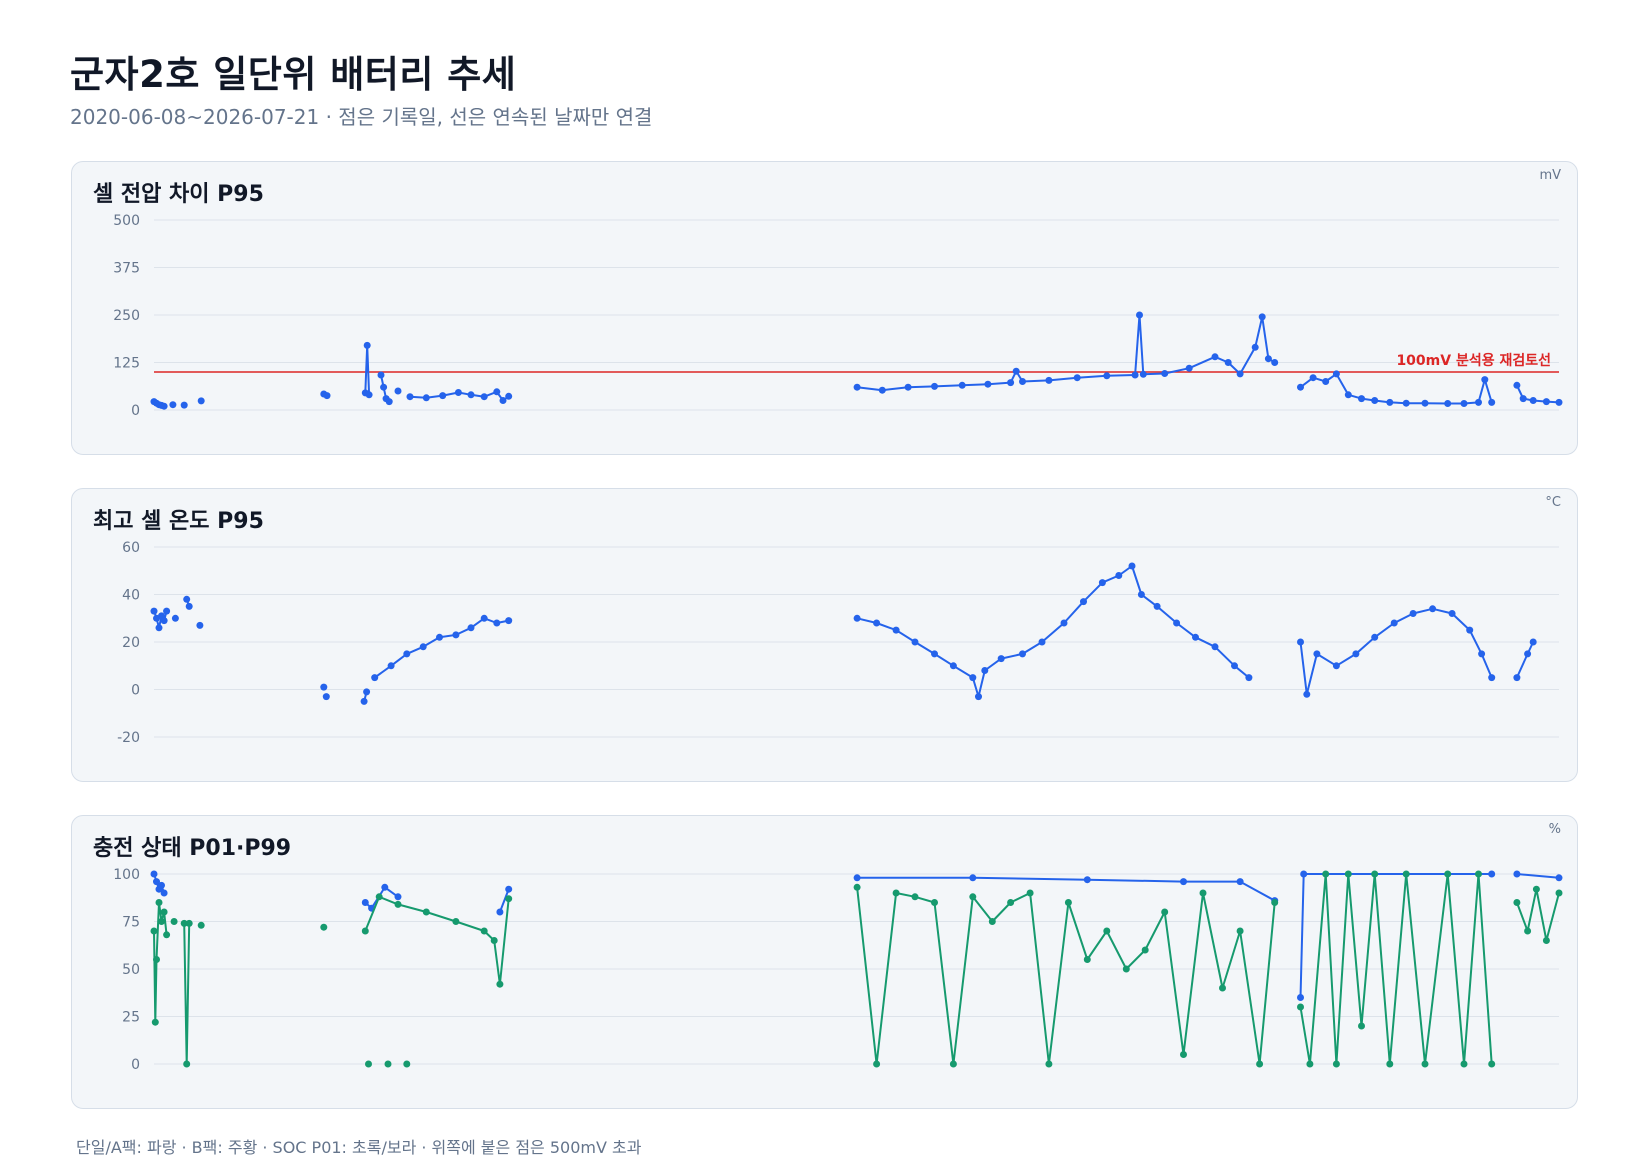 Image resolution: width=1640 pixels, height=1160 pixels. What do you see at coordinates (293, 74) in the screenshot?
I see `page-title: 군자2호 일단위 배터리 추세` at bounding box center [293, 74].